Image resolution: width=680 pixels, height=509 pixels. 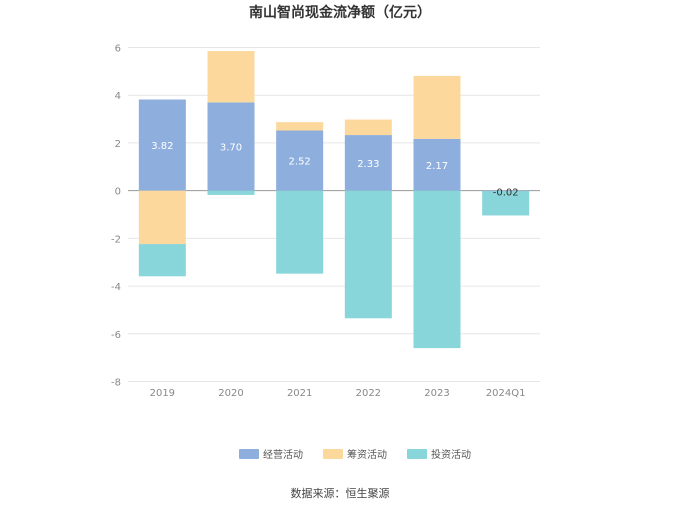 I want to click on data-label-2021: 2.52, so click(x=300, y=162).